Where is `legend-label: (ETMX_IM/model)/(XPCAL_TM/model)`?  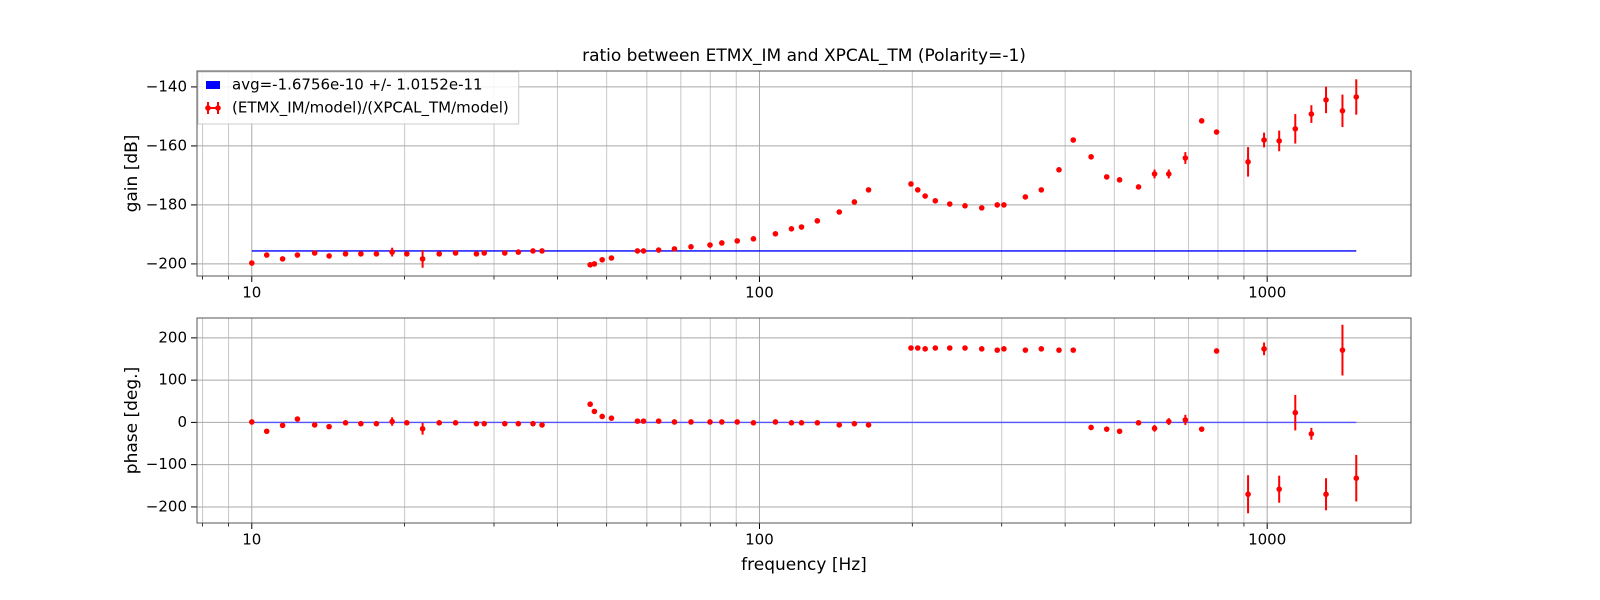
legend-label: (ETMX_IM/model)/(XPCAL_TM/model) is located at coordinates (370, 108).